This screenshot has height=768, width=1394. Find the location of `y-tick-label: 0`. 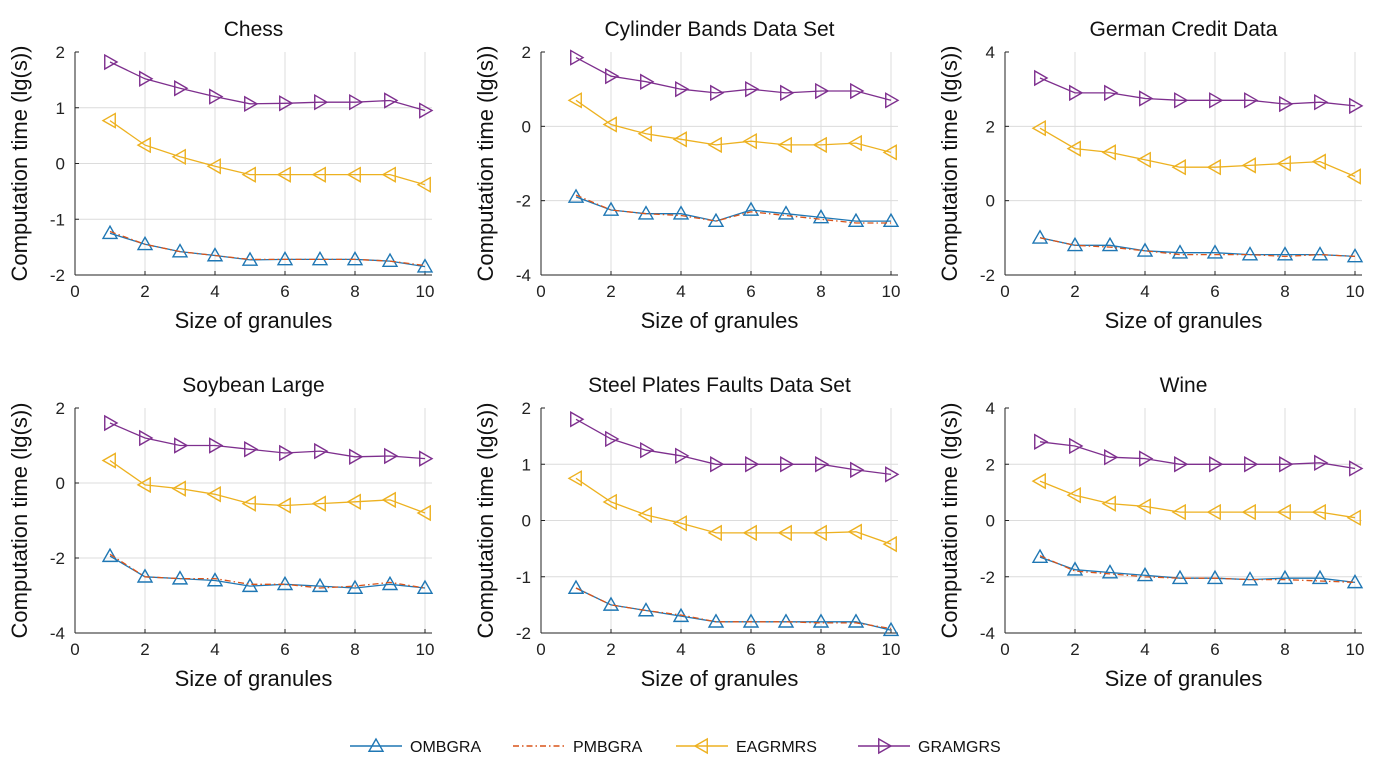

y-tick-label: 0 is located at coordinates (990, 201).